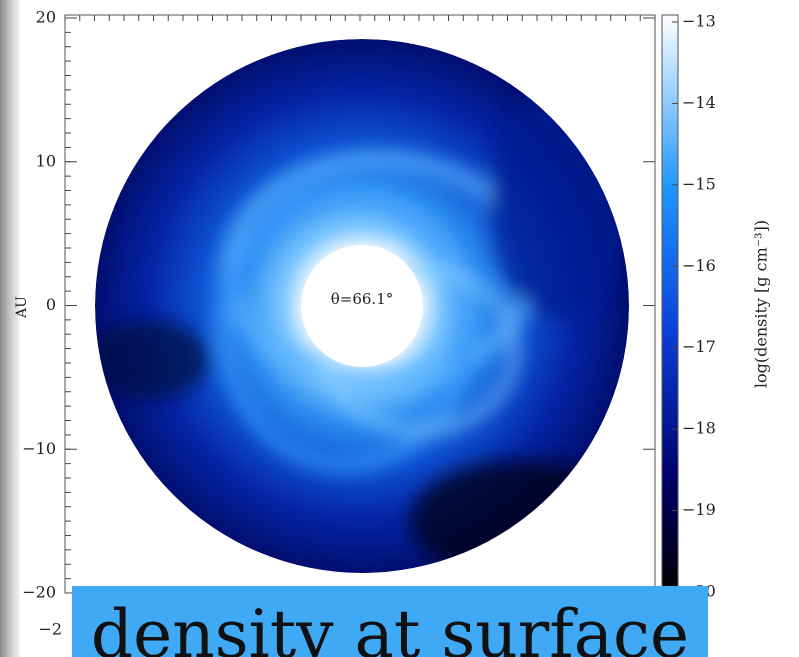  Describe the element at coordinates (22, 307) in the screenshot. I see `y-axis-label: AU` at that location.